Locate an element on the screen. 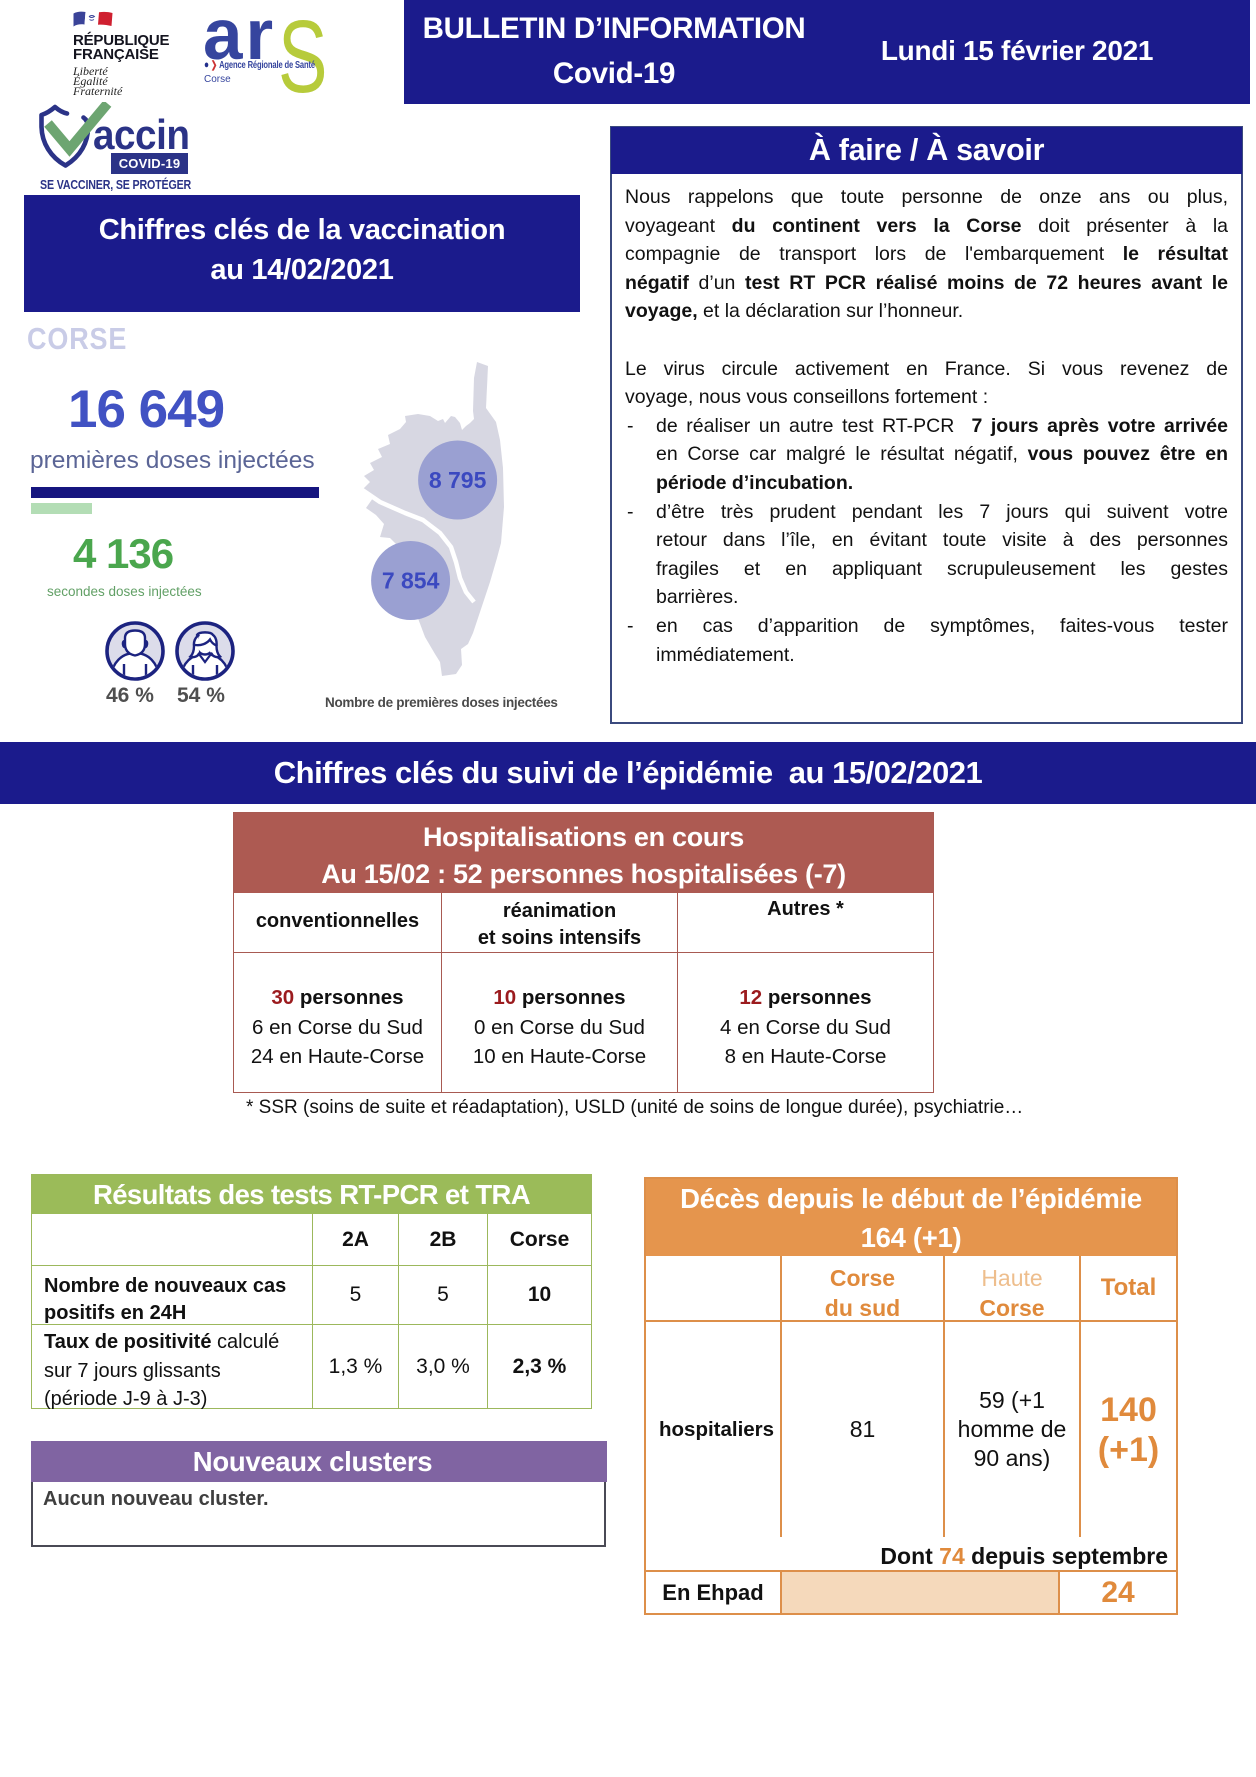 The image size is (1256, 1777). svg-text: 8 795 is located at coordinates (458, 480).